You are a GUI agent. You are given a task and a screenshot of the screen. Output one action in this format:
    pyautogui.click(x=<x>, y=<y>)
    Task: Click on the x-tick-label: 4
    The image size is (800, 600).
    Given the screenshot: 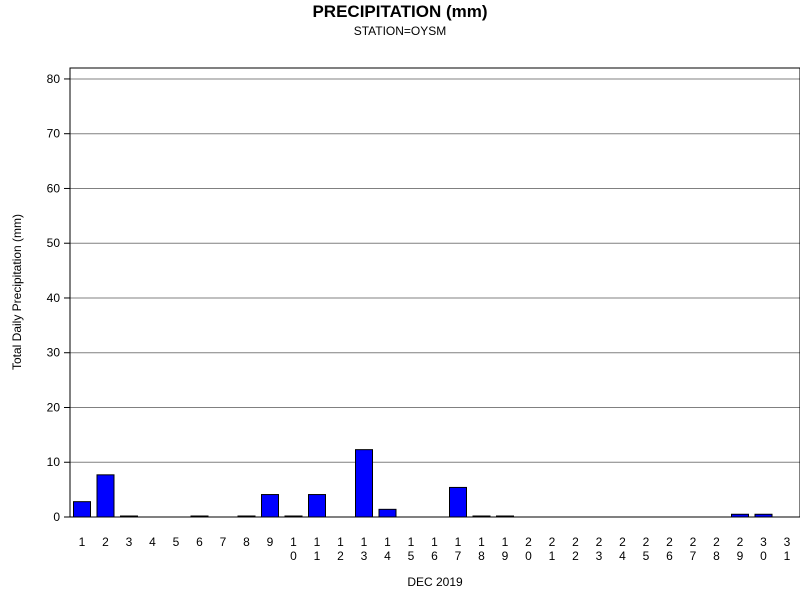 What is the action you would take?
    pyautogui.click(x=152, y=542)
    